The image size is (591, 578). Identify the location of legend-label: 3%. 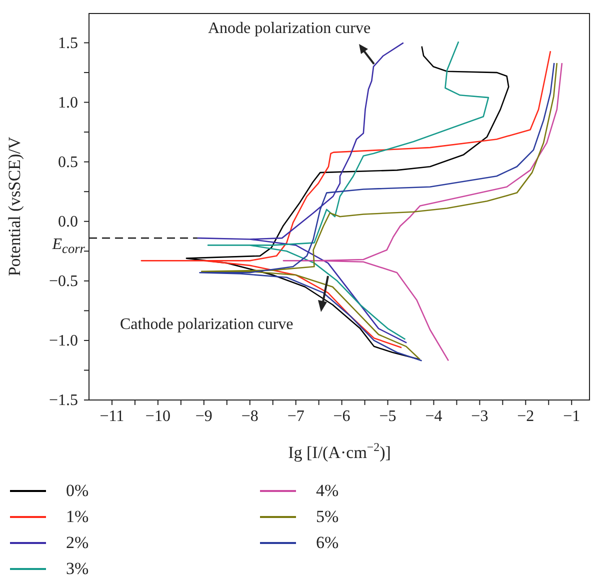
(77, 568).